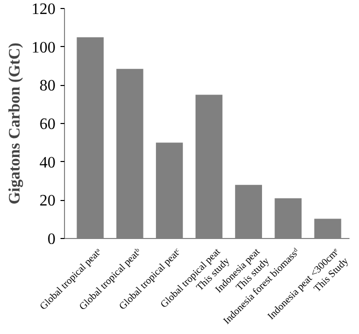  What do you see at coordinates (15, 123) in the screenshot?
I see `y-axis-title: Gigatons Carbon (GtC)` at bounding box center [15, 123].